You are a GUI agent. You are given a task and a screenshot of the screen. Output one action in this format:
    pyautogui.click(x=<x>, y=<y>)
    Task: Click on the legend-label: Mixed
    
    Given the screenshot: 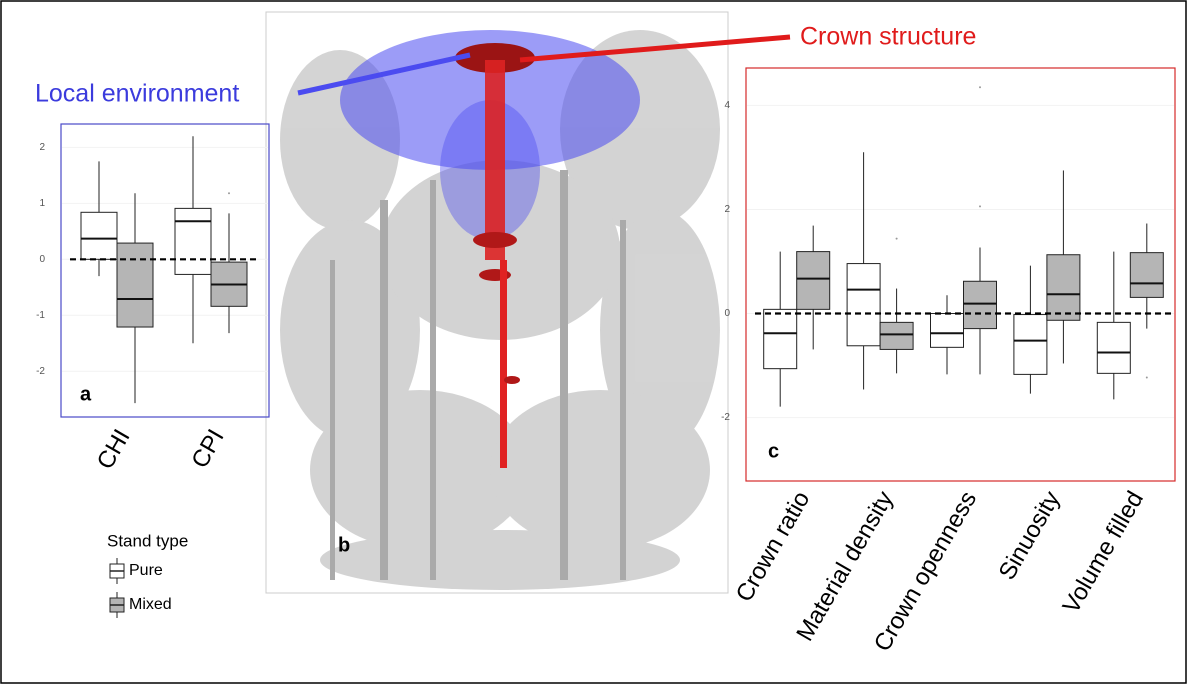 What is the action you would take?
    pyautogui.click(x=150, y=604)
    